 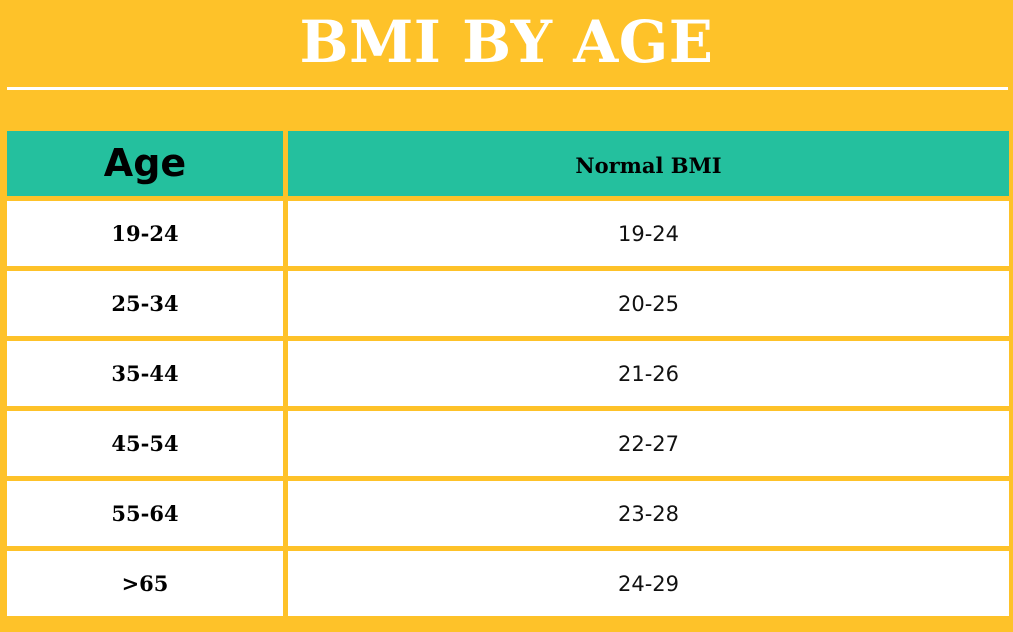 What do you see at coordinates (648, 373) in the screenshot?
I see `bmi-cell: 21-26` at bounding box center [648, 373].